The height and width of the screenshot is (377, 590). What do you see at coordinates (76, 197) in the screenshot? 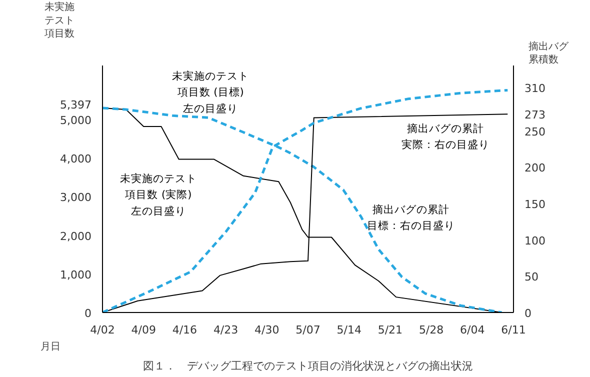
I see `y-tick-label: 3,000` at bounding box center [76, 197].